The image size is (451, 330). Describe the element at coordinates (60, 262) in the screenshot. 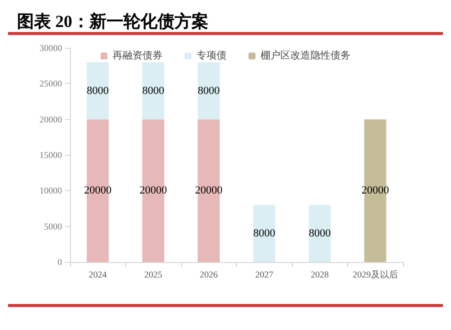

I see `y-tick-label: 0` at that location.